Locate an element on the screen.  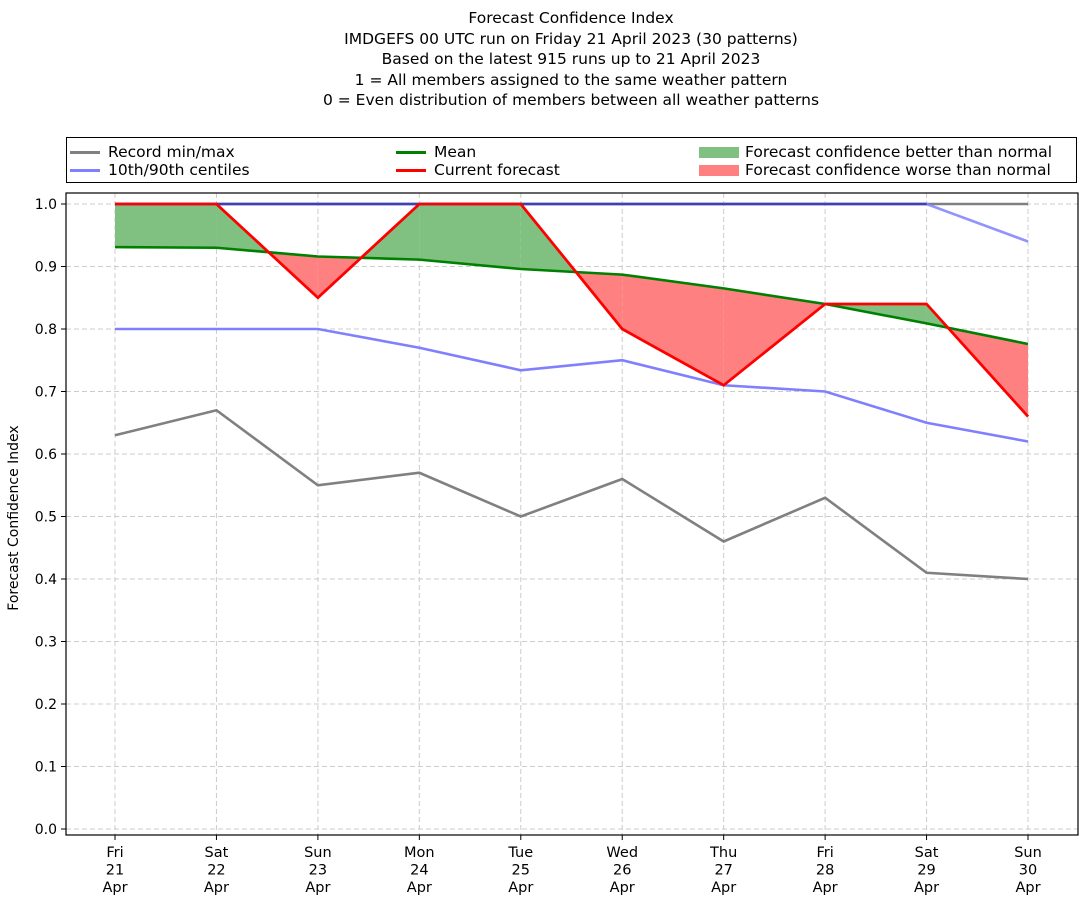
y-tick-label: 0.5 is located at coordinates (46, 518).